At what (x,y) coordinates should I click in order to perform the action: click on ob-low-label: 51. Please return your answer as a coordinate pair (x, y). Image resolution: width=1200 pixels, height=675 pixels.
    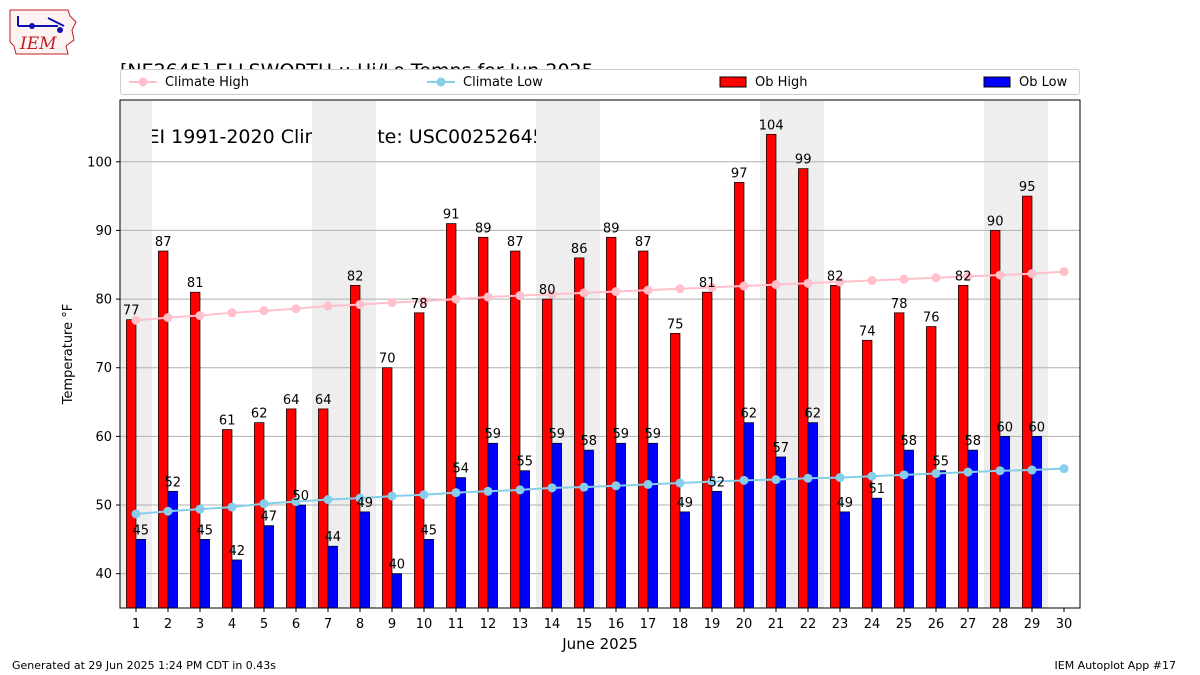
    Looking at the image, I should click on (877, 489).